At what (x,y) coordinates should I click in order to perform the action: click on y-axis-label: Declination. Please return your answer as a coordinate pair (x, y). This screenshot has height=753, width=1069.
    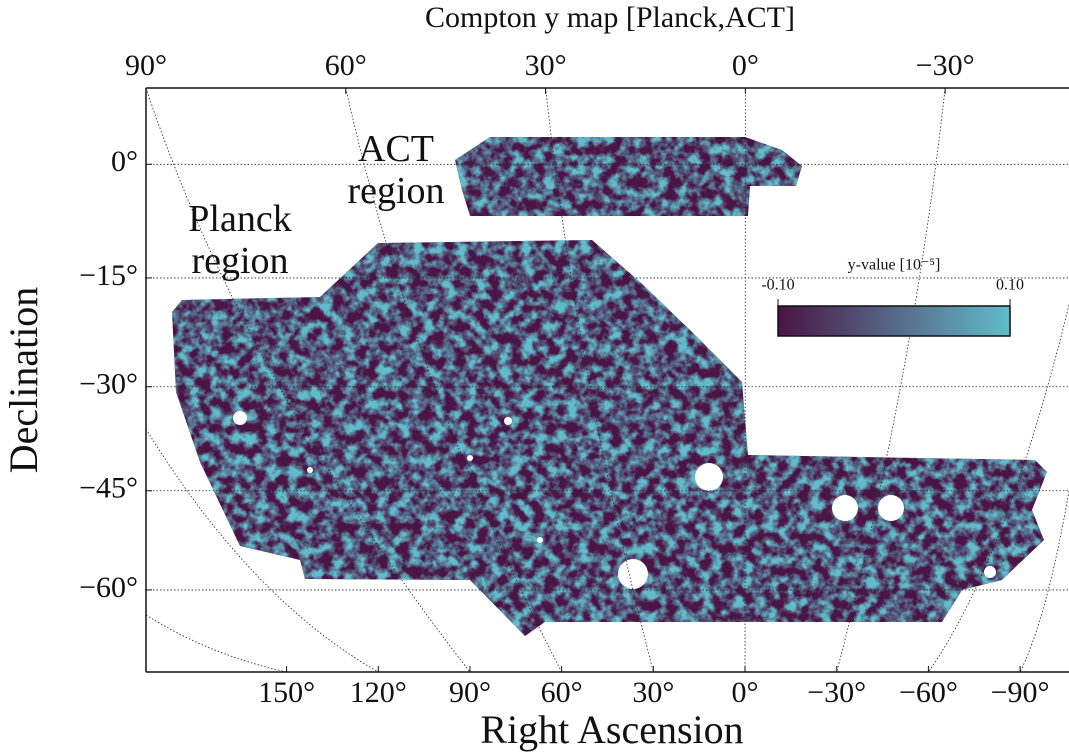
    Looking at the image, I should click on (23, 380).